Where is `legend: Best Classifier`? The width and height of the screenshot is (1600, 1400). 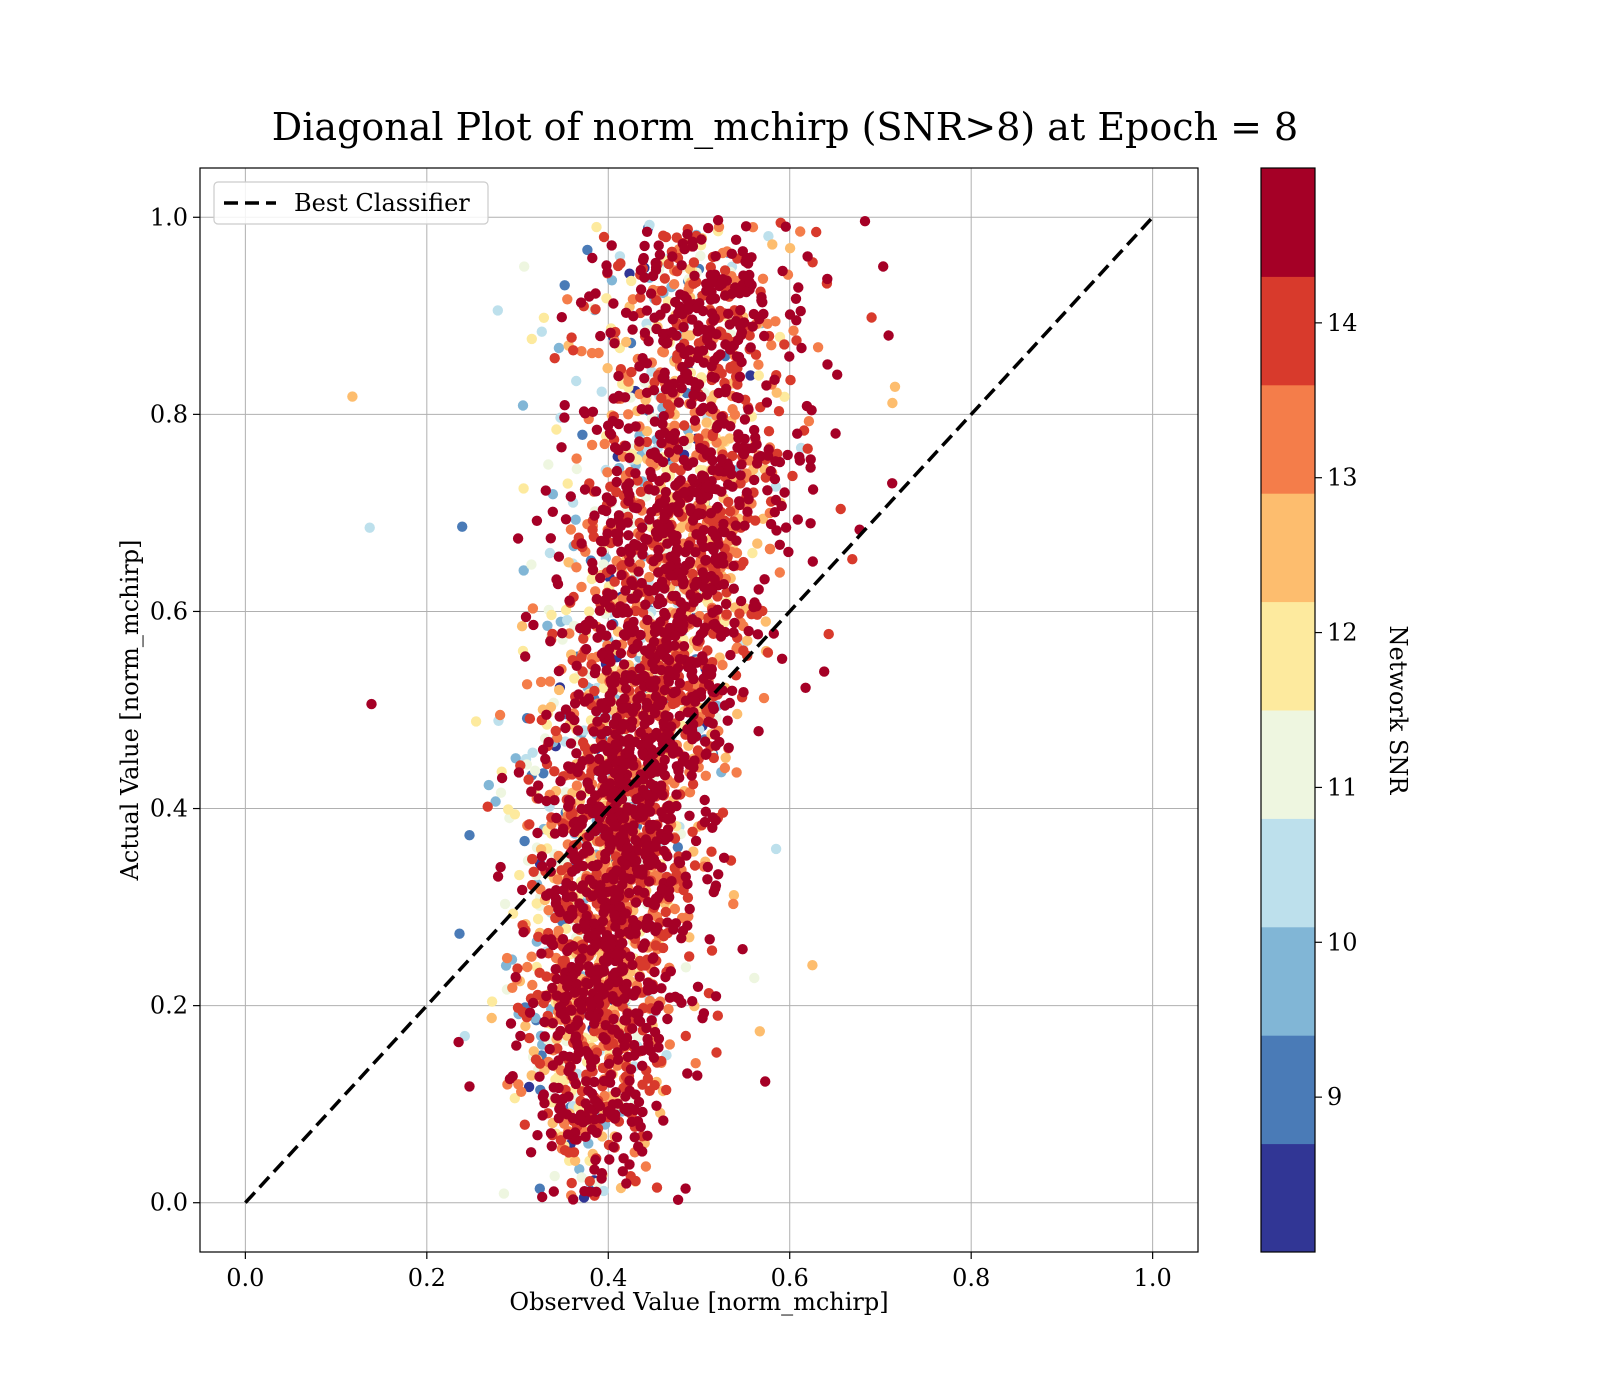
legend: Best Classifier is located at coordinates (351, 203).